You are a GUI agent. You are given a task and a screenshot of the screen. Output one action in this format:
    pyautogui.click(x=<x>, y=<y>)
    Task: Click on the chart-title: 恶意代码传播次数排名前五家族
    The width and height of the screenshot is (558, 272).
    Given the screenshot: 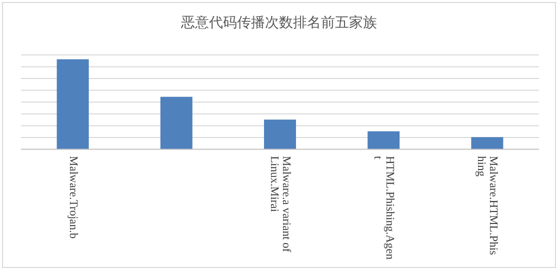 What is the action you would take?
    pyautogui.click(x=279, y=23)
    